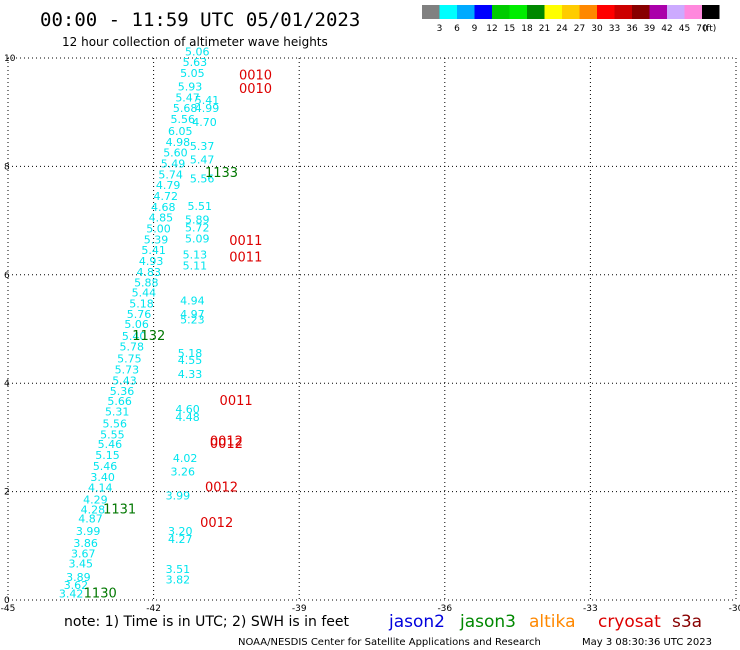 This screenshot has width=740, height=650. I want to click on satellite-legend: jason2 jason3 altika cryosat s3a, so click(545, 622).